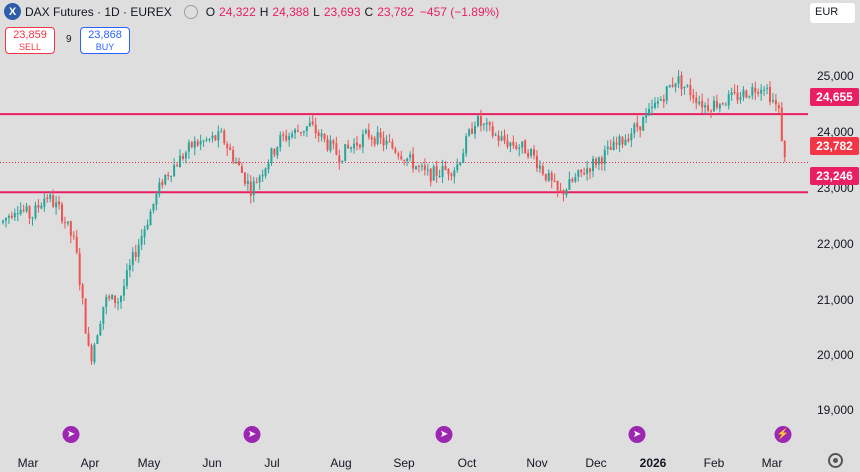  Describe the element at coordinates (190, 11) in the screenshot. I see `market-status-icon` at that location.